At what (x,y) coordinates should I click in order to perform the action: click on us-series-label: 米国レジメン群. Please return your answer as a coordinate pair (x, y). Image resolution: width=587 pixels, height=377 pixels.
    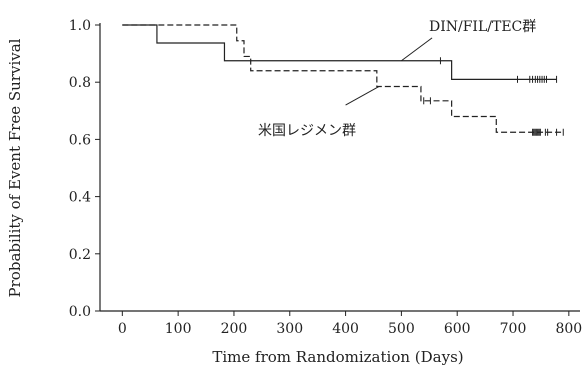
    Looking at the image, I should click on (307, 131).